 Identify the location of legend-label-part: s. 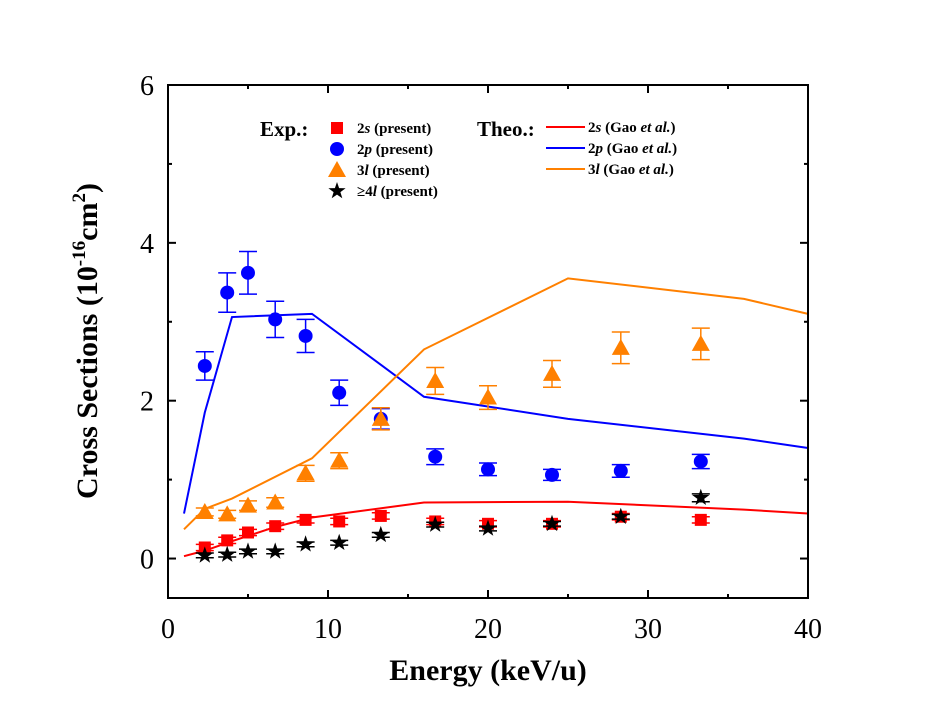
(598, 128).